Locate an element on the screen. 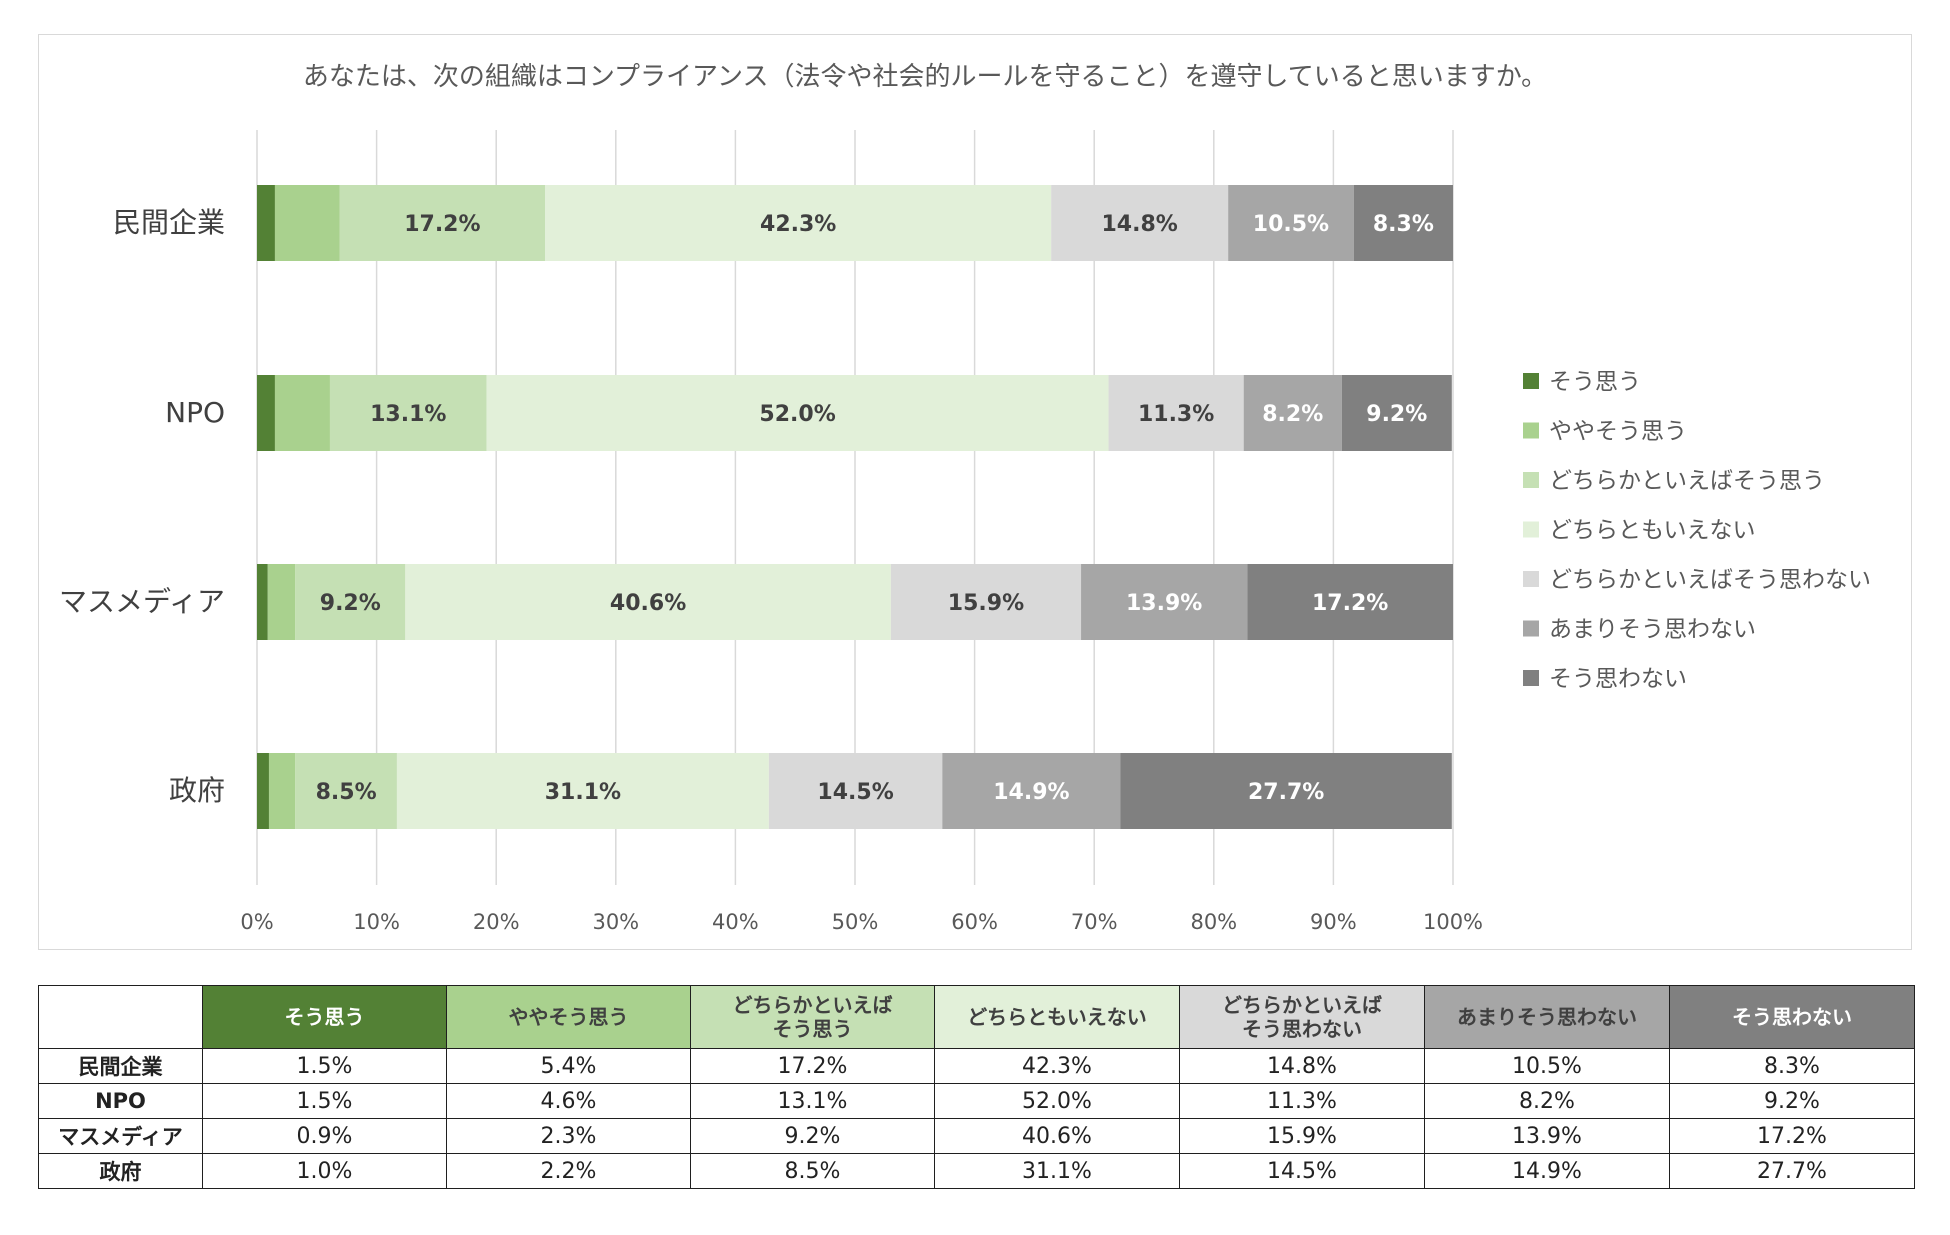 This screenshot has width=1950, height=1235. table-cell: 8.3% is located at coordinates (1792, 1066).